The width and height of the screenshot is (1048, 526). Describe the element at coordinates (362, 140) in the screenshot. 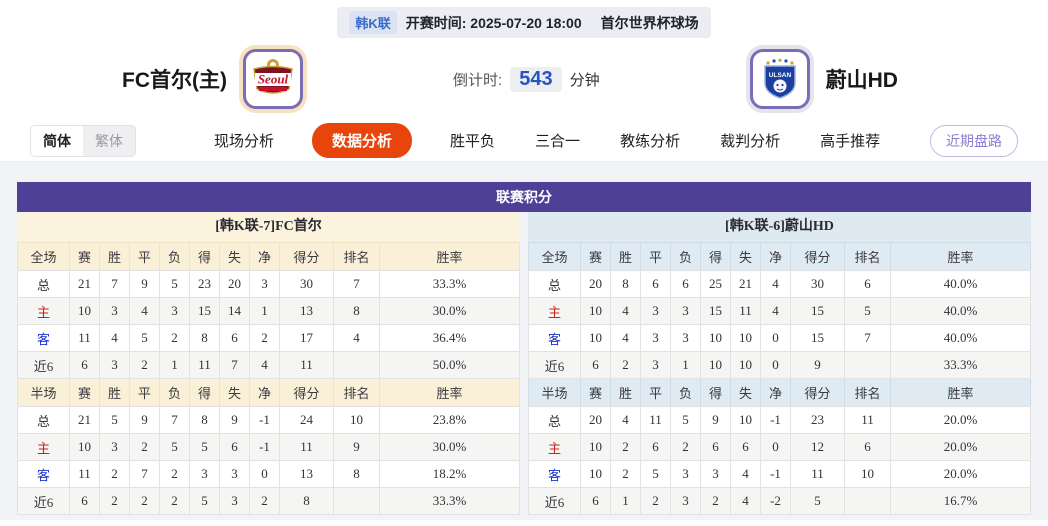

I see `tab-data-analysis: 数据分析` at that location.